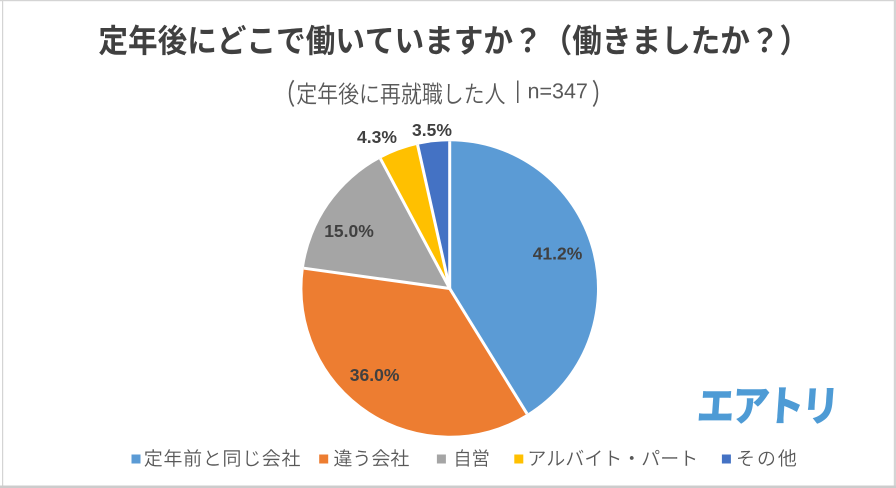 Image resolution: width=896 pixels, height=488 pixels. Describe the element at coordinates (558, 253) in the screenshot. I see `svg-text: 41.2%` at that location.